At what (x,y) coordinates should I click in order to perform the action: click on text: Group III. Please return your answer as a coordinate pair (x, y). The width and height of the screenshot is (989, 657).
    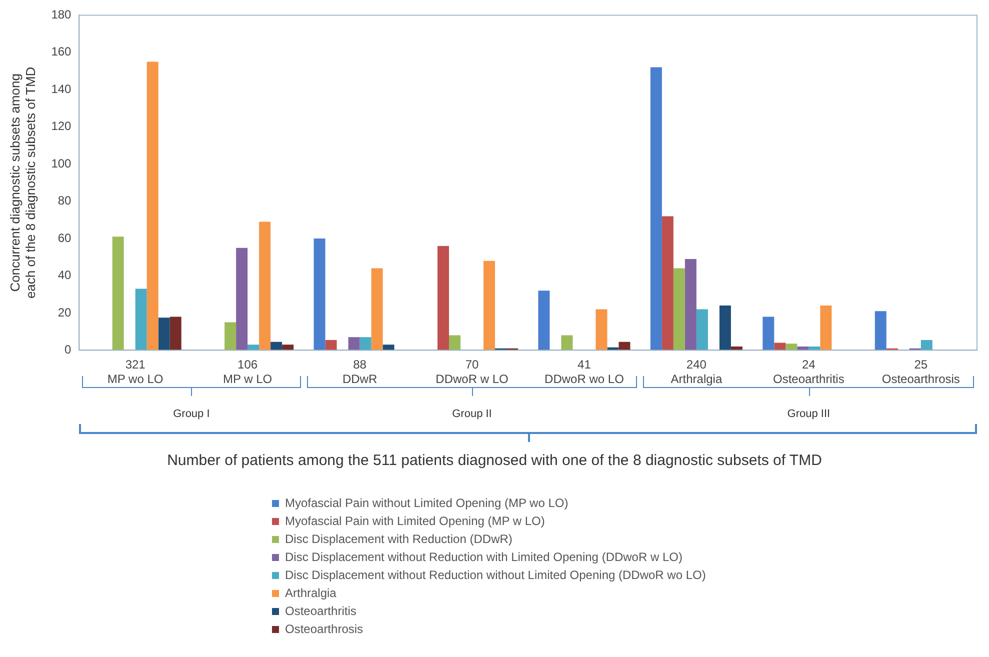
    Looking at the image, I should click on (808, 414).